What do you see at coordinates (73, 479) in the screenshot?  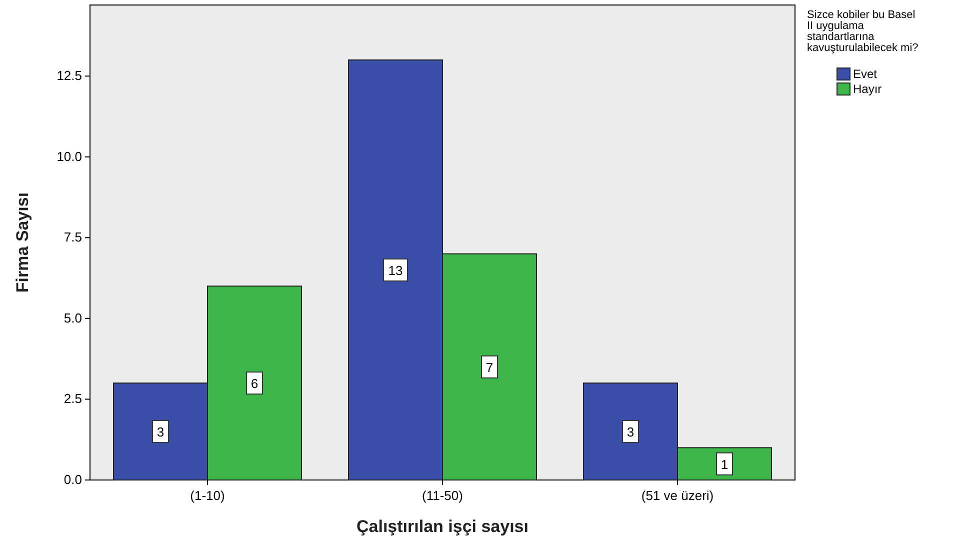 I see `y-tick-label: 0.0` at bounding box center [73, 479].